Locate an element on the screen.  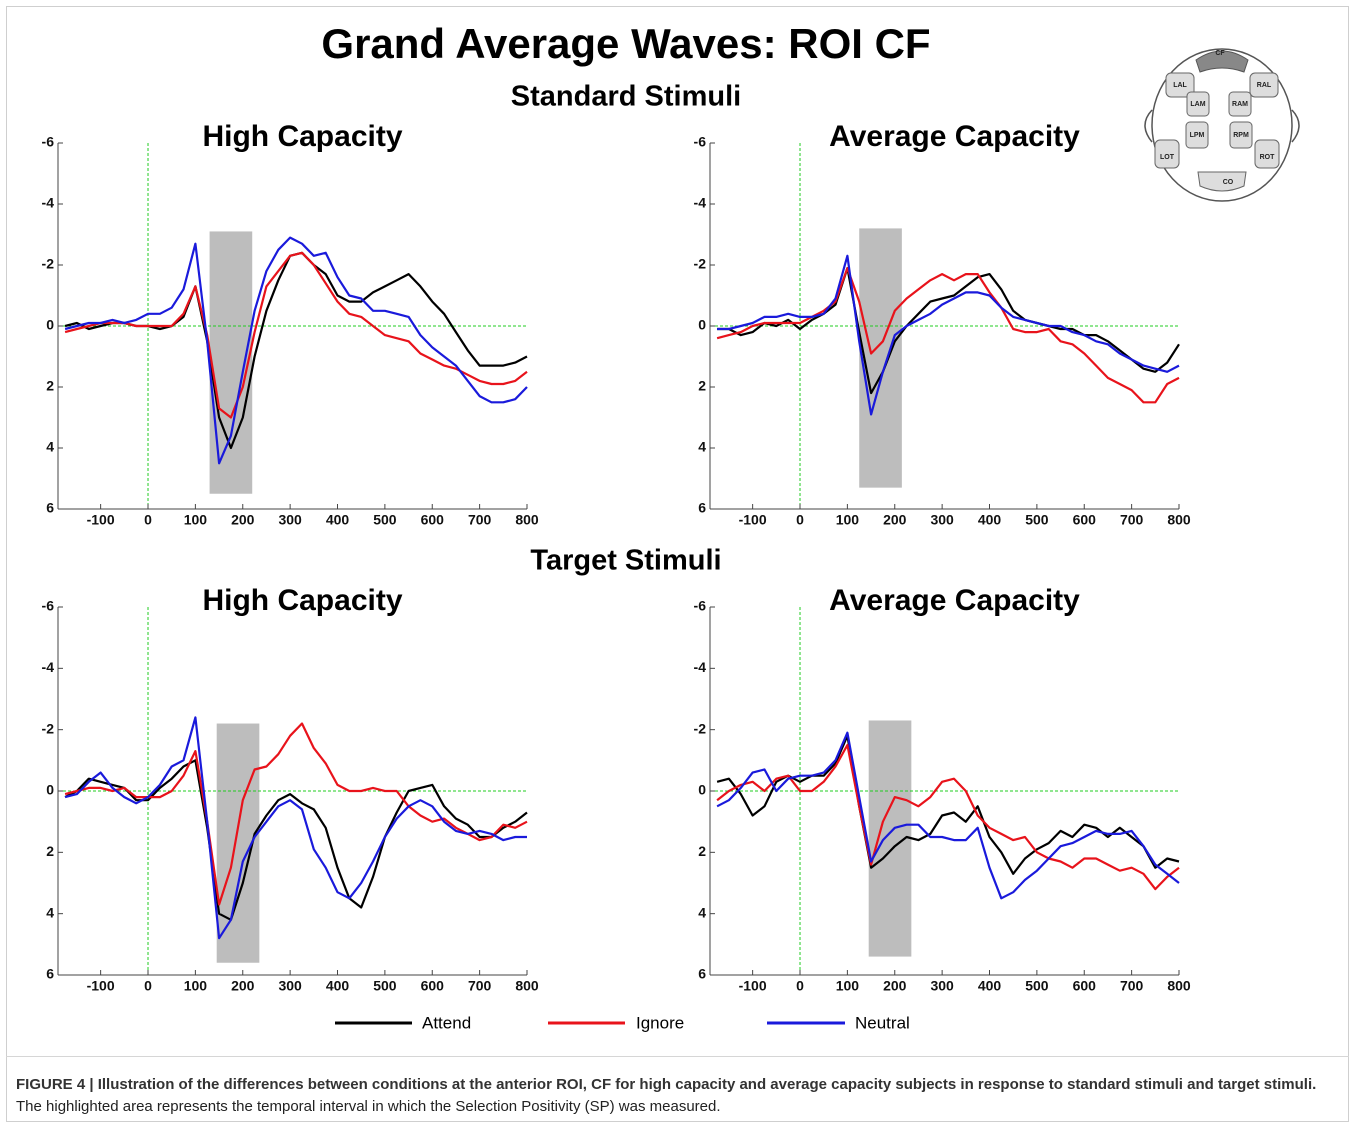
ear is located at coordinates (1295, 126).